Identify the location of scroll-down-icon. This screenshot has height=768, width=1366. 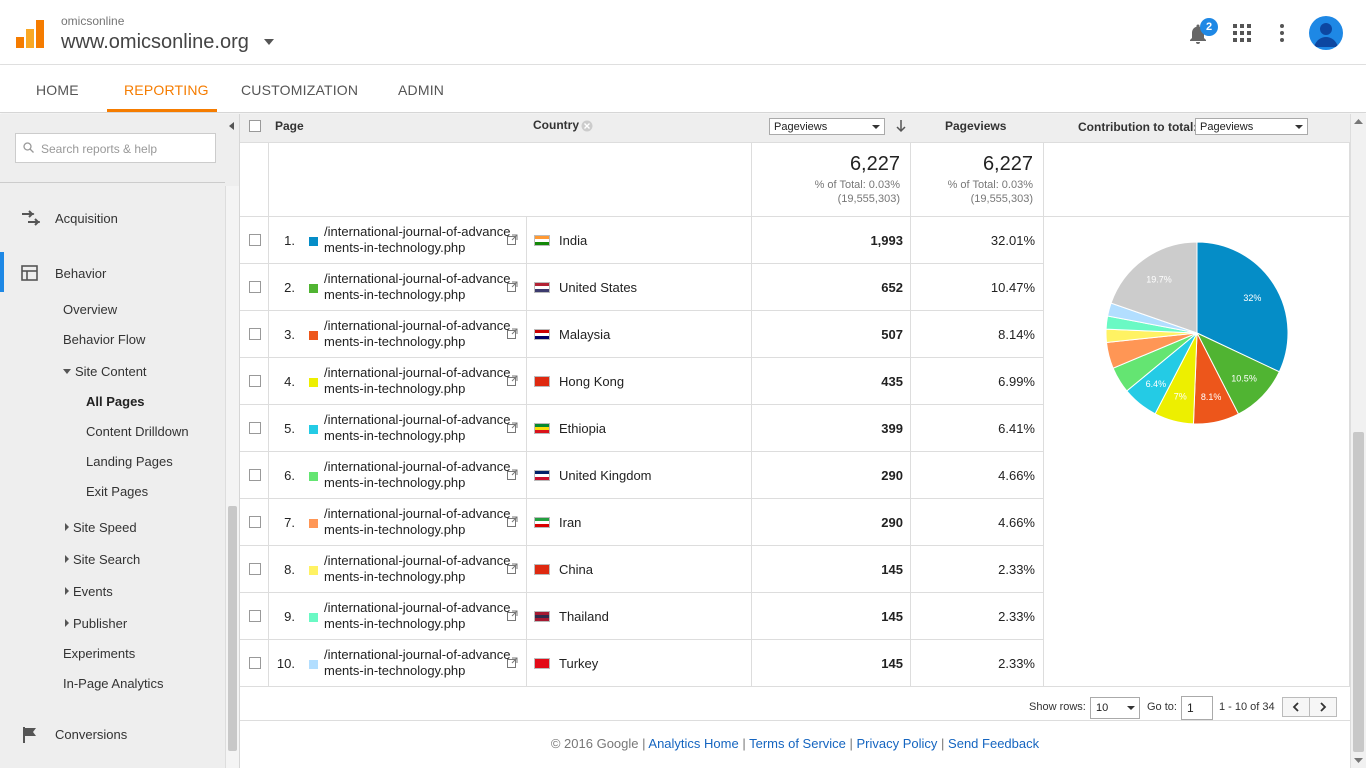
(1358, 761).